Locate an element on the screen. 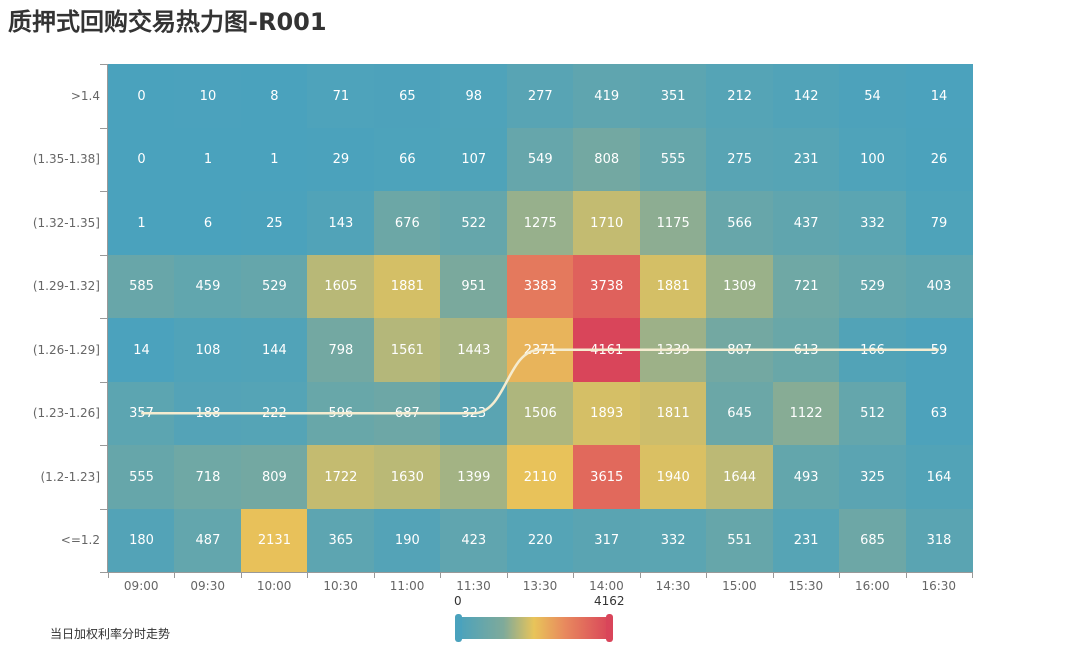 The image size is (1080, 648). heatmap-cell: 4161 is located at coordinates (607, 350).